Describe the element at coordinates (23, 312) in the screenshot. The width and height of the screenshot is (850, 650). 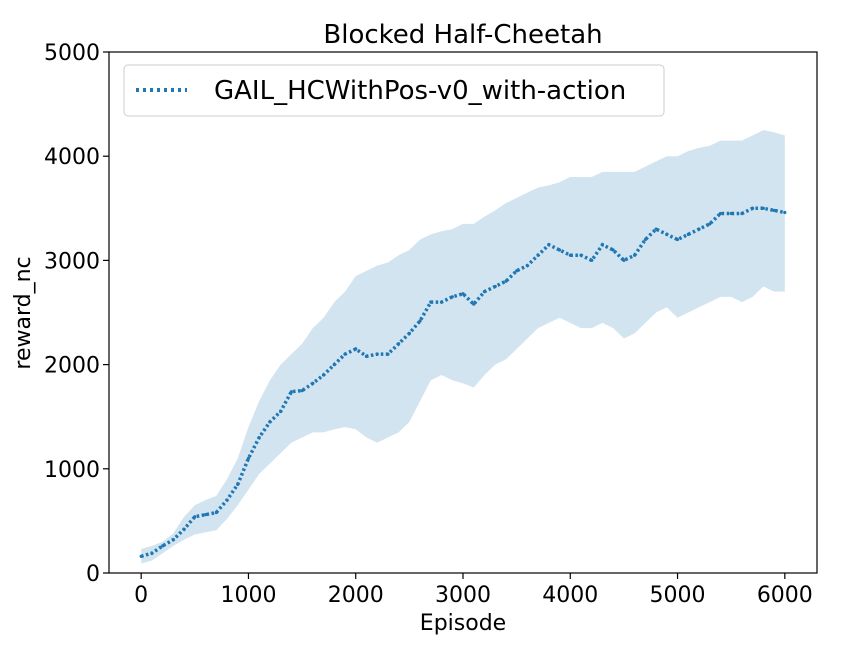
I see `y-axis-label: reward_nc` at that location.